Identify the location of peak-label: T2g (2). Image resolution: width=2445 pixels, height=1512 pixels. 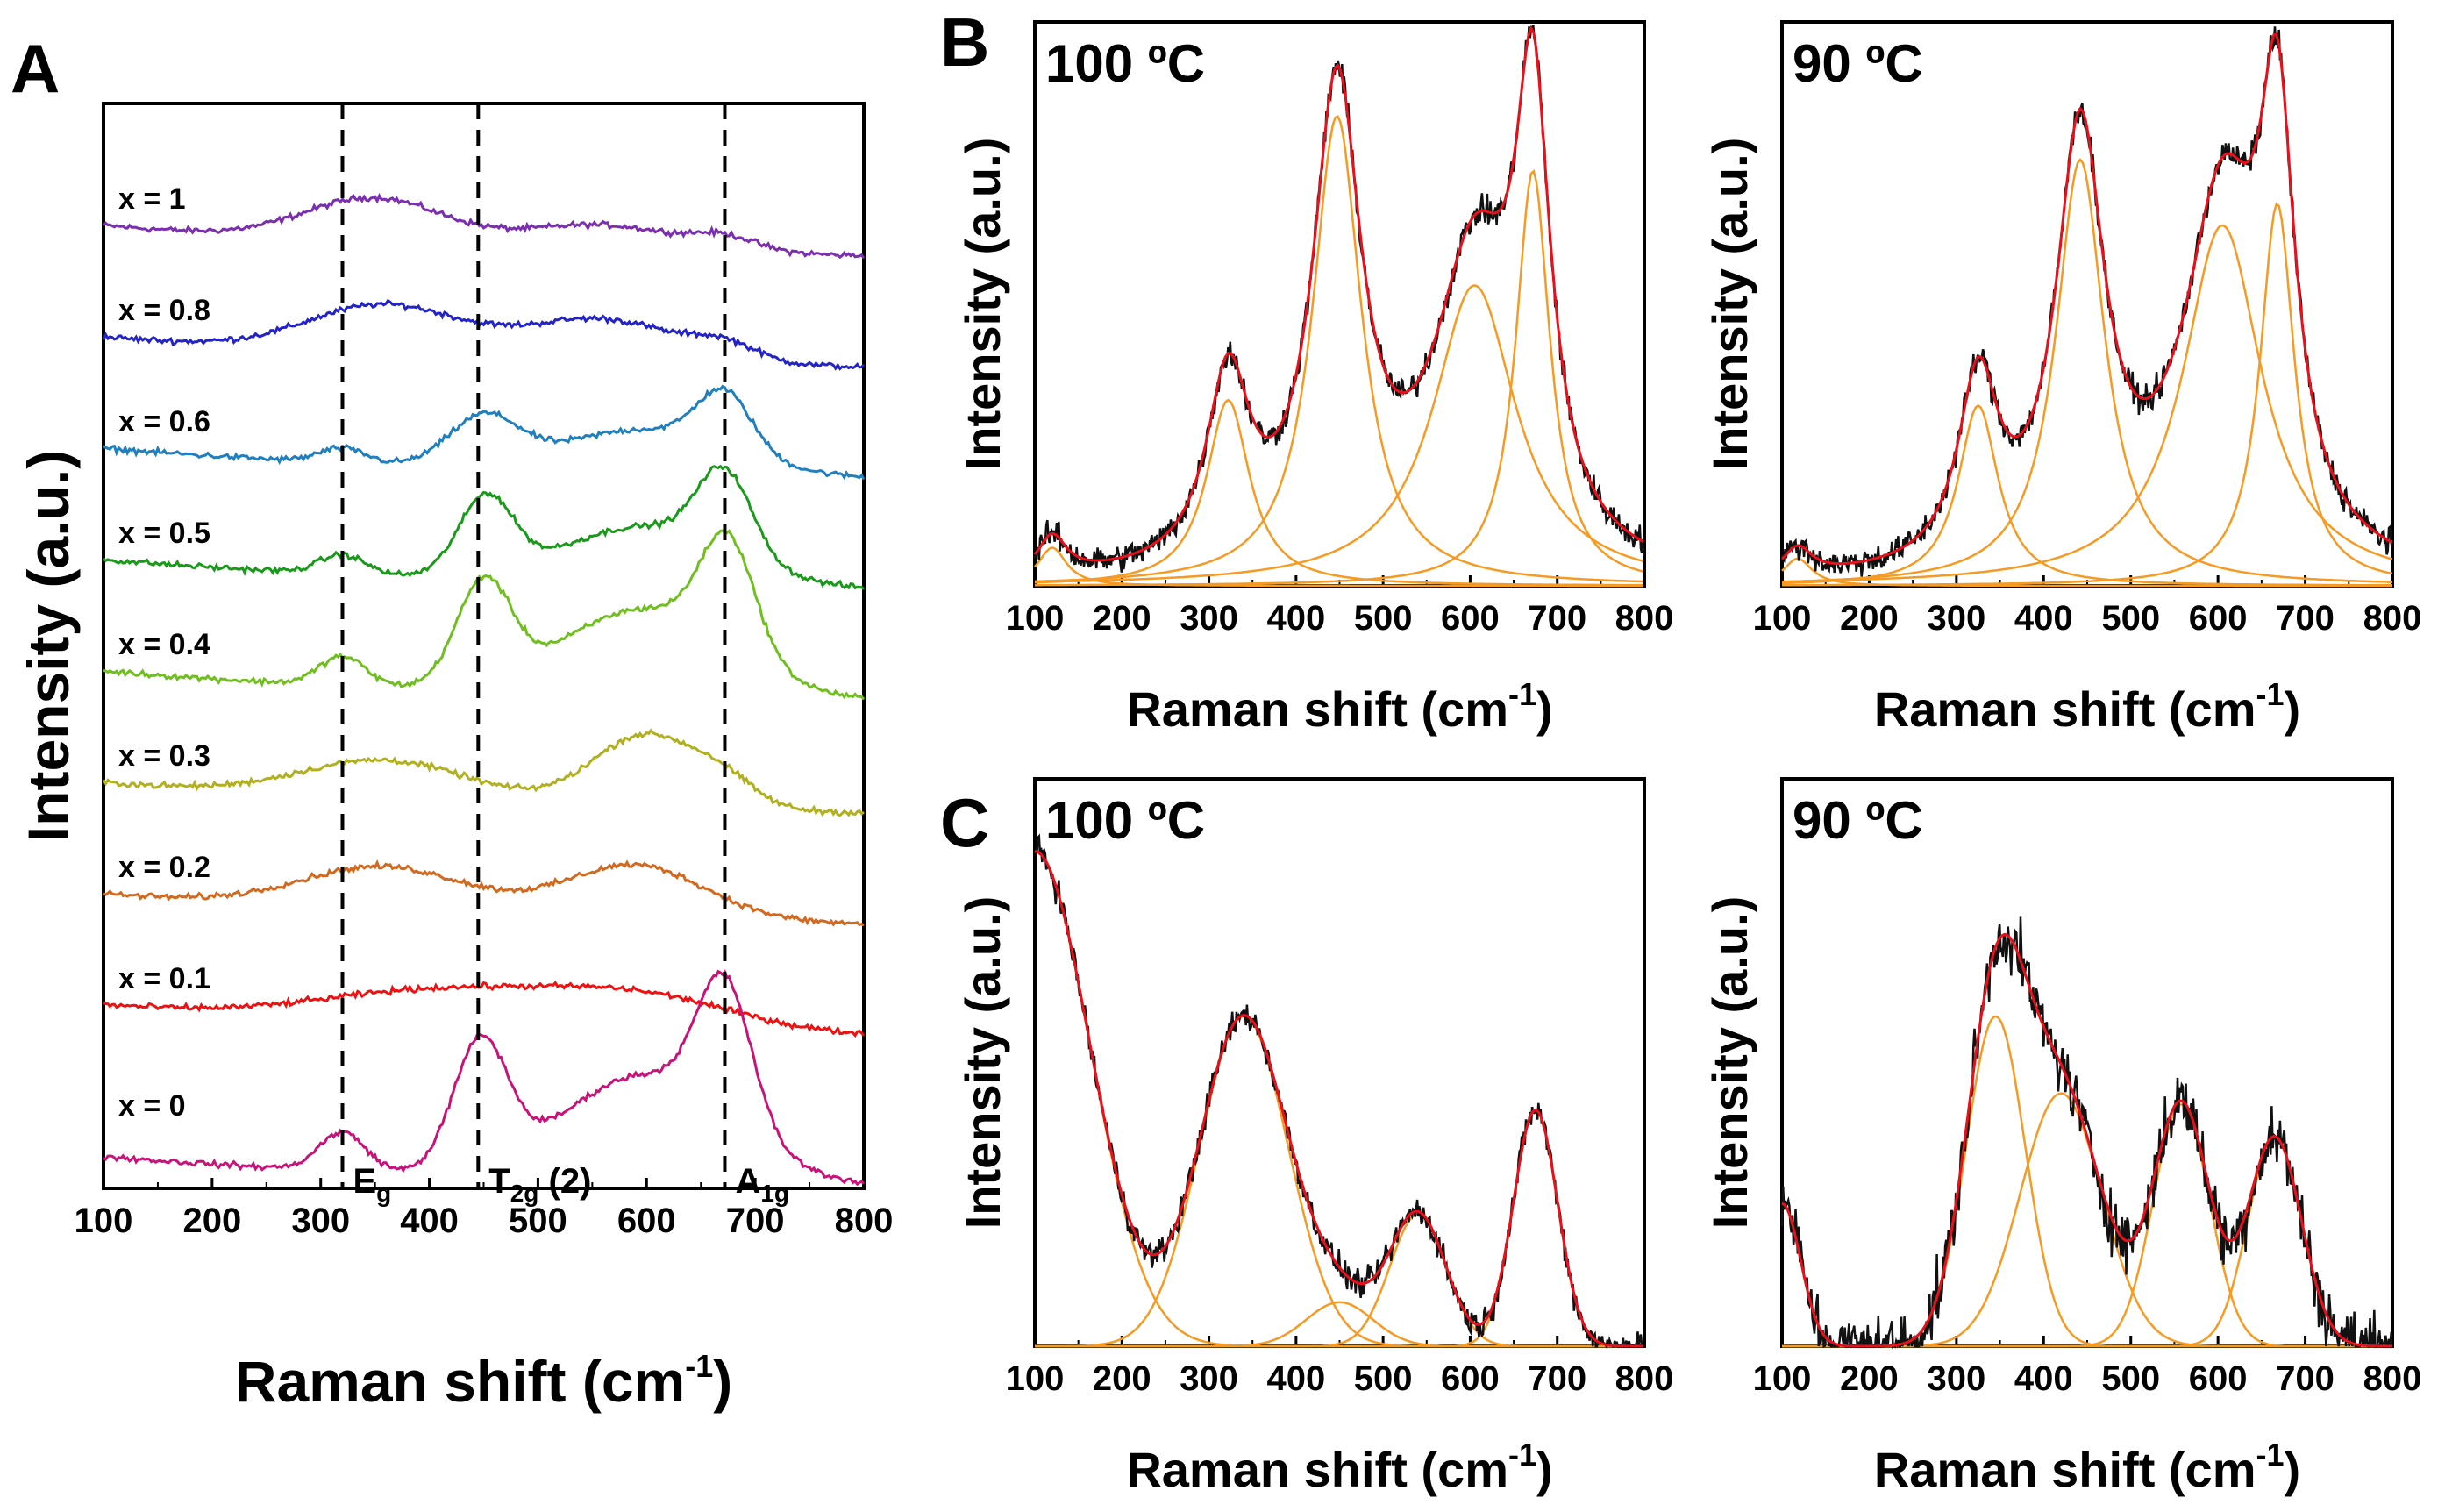
(539, 1184).